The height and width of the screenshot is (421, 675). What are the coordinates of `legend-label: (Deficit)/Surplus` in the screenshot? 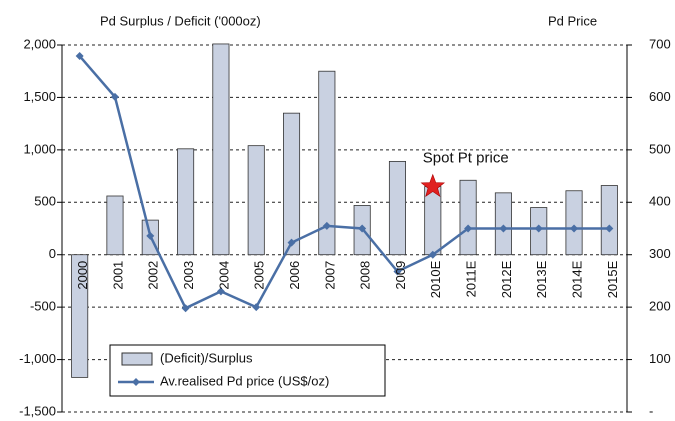 It's located at (206, 357).